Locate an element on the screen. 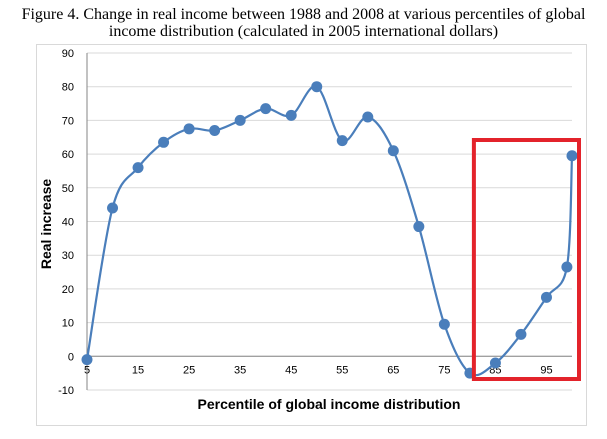  x-axis-label: Percentile of global income distribution is located at coordinates (329, 404).